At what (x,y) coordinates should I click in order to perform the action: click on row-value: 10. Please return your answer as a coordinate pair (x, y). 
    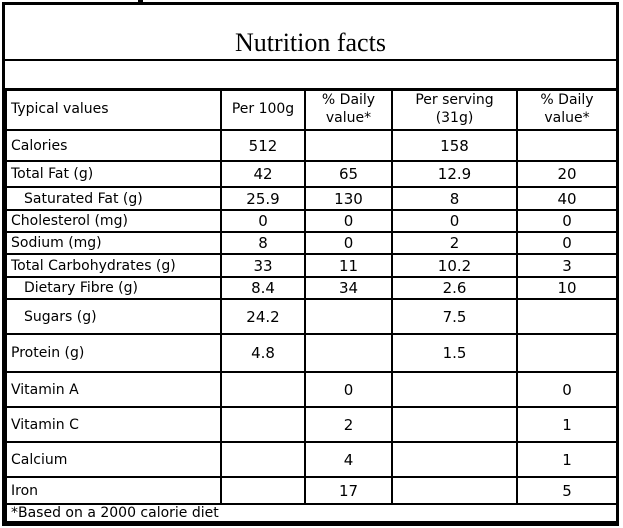
    Looking at the image, I should click on (567, 288).